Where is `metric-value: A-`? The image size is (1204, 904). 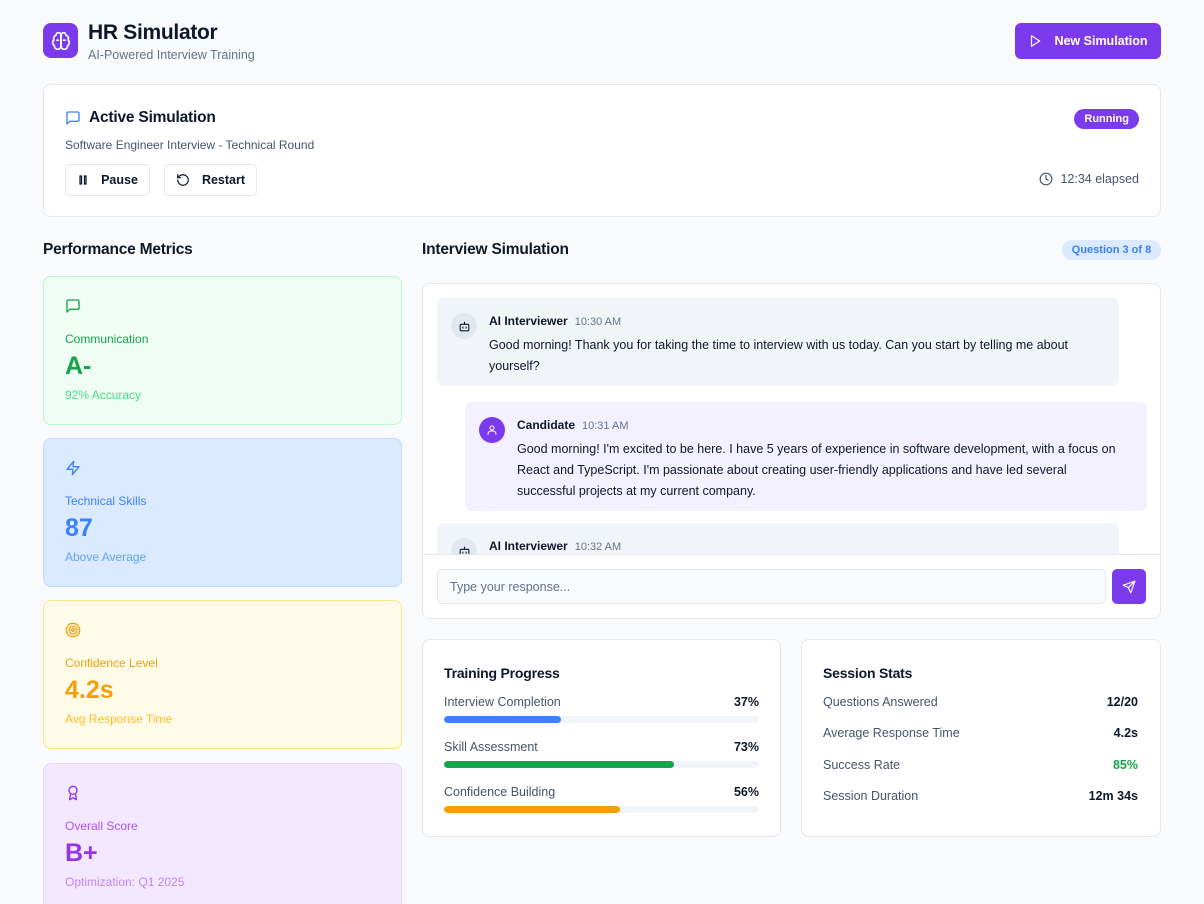
metric-value: A- is located at coordinates (78, 366).